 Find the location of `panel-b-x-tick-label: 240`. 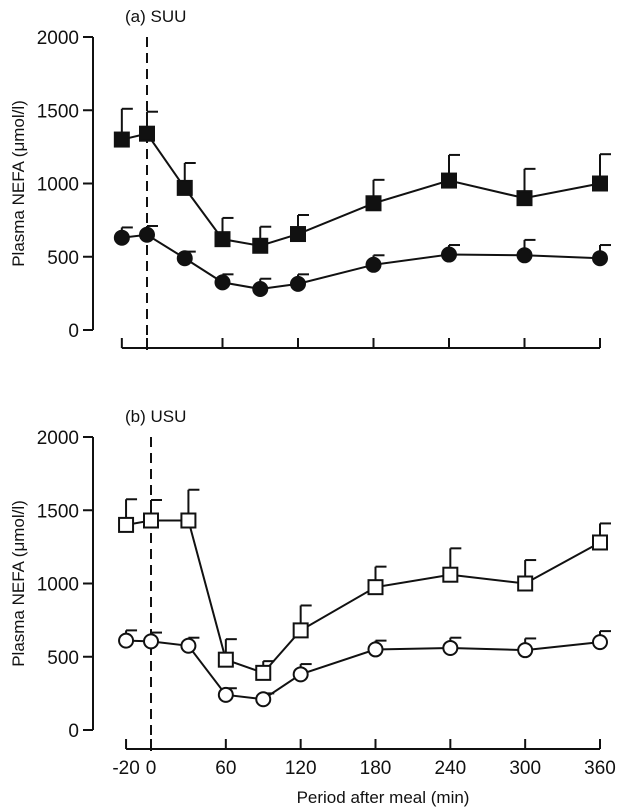

panel-b-x-tick-label: 240 is located at coordinates (450, 768).